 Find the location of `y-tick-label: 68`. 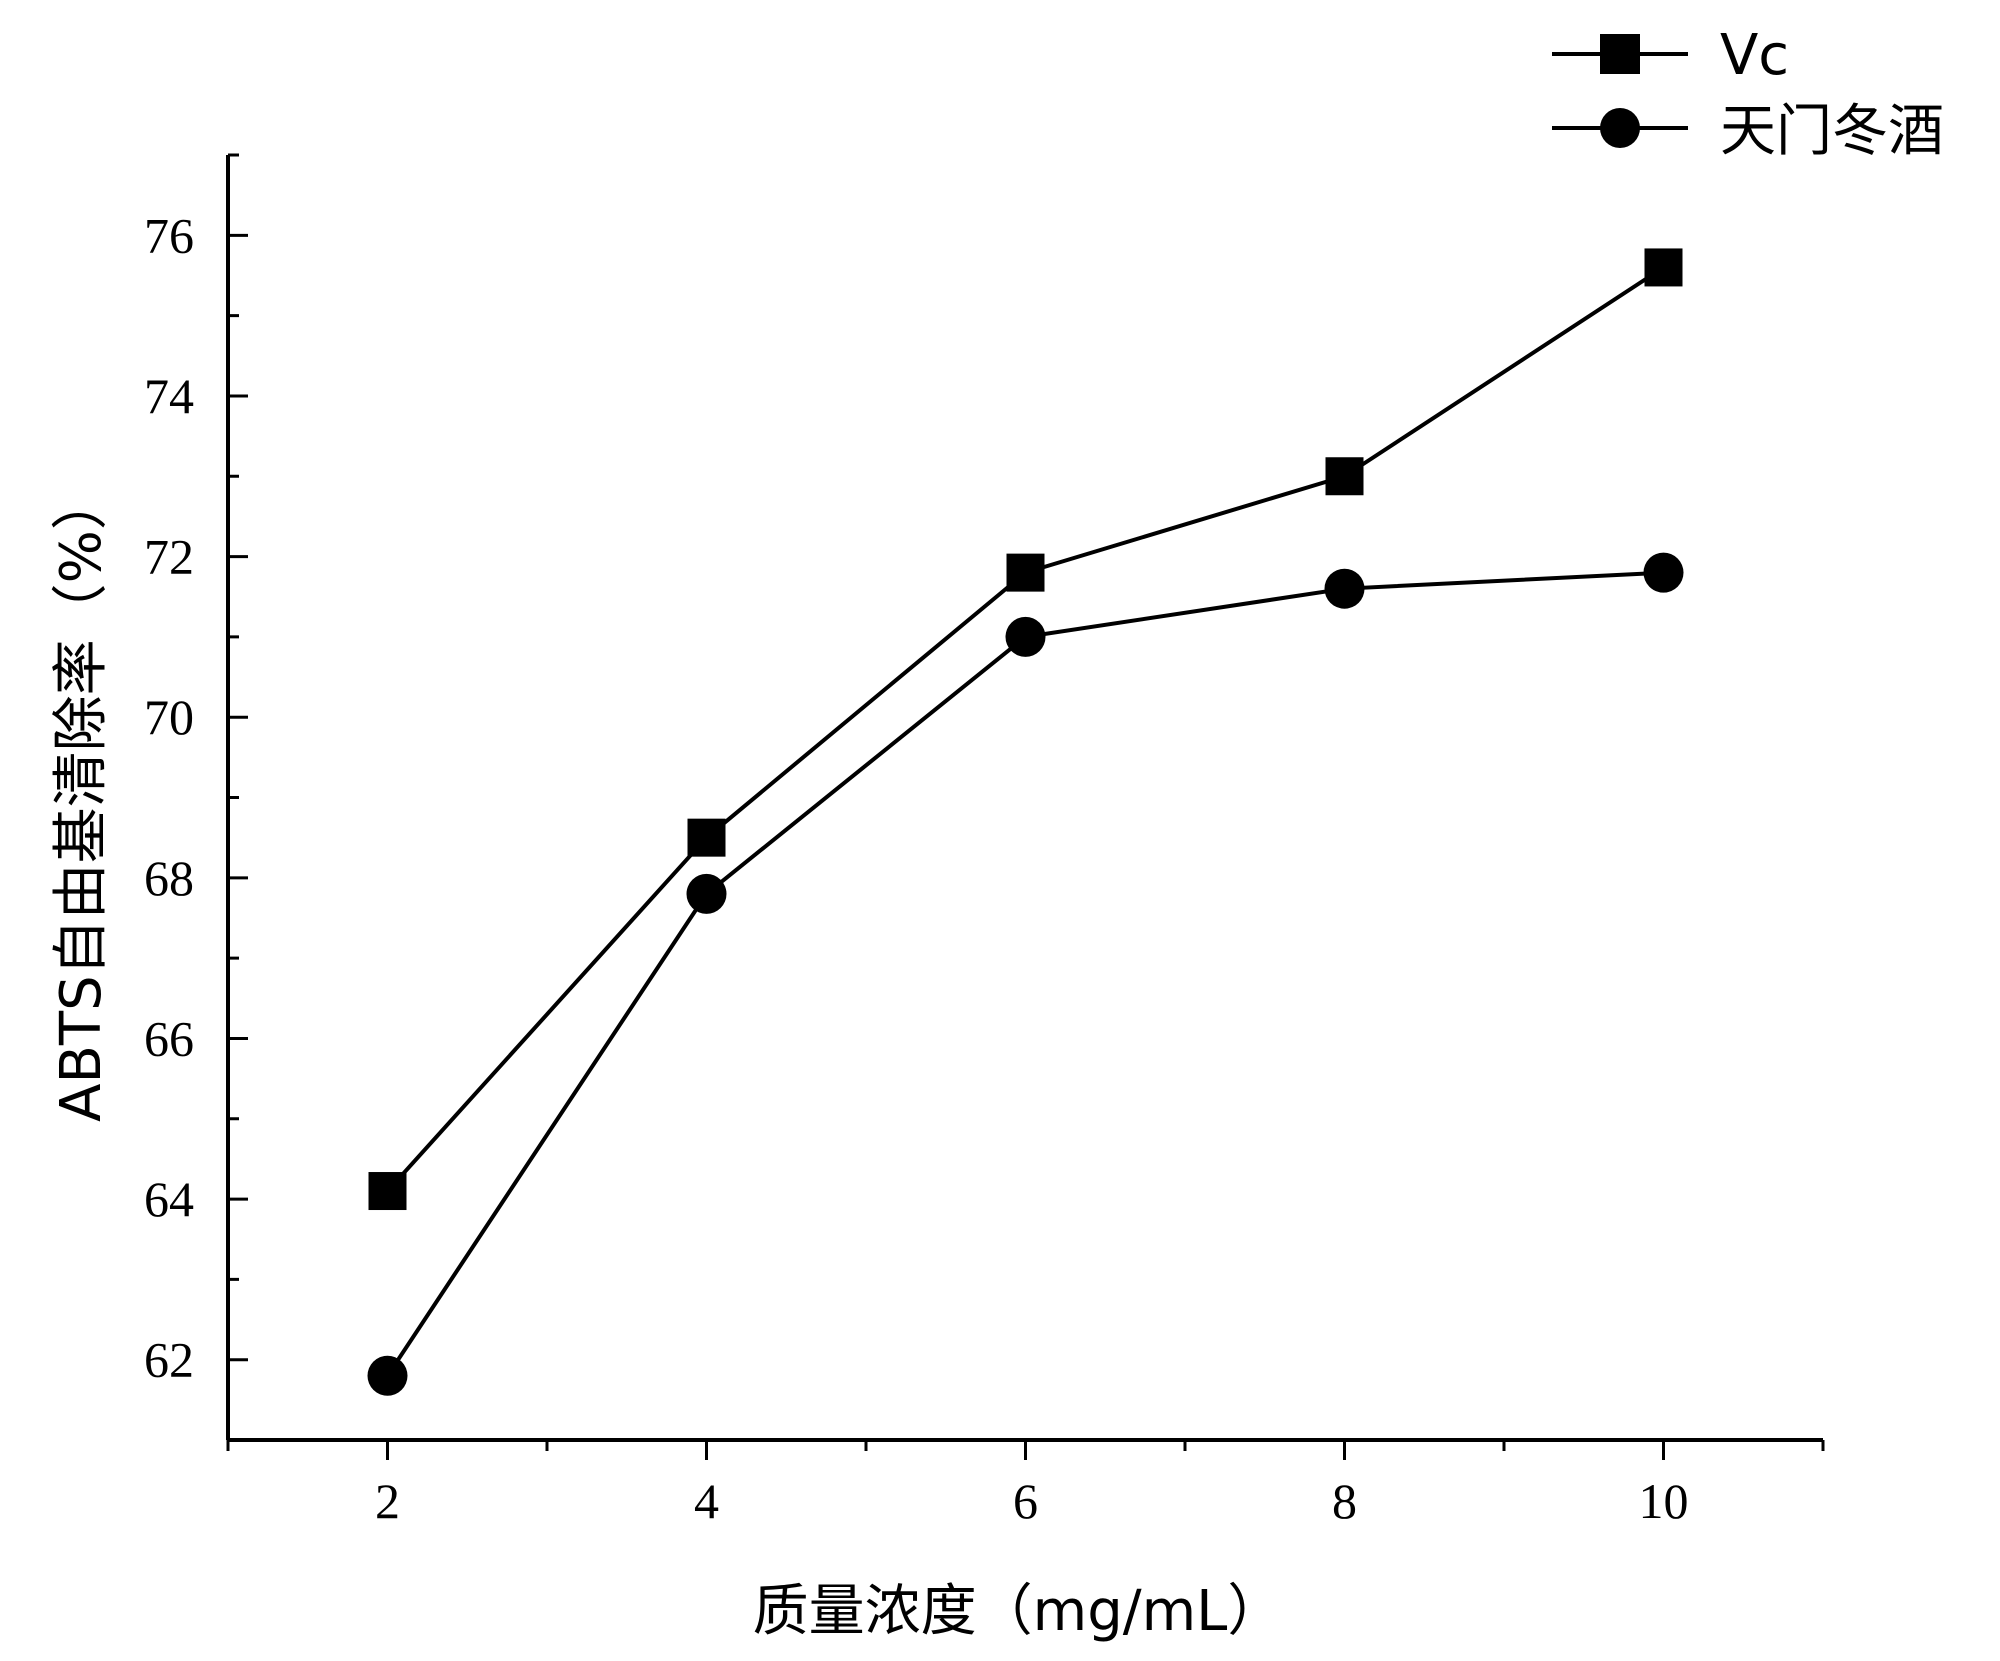

y-tick-label: 68 is located at coordinates (169, 878).